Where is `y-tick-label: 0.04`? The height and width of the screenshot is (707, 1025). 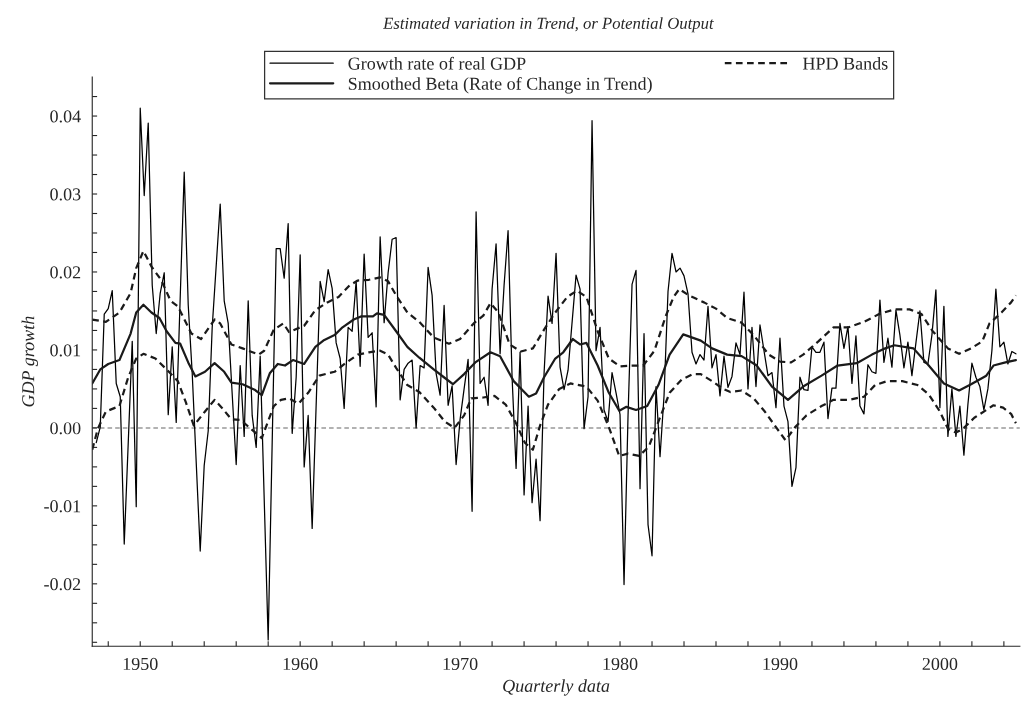 y-tick-label: 0.04 is located at coordinates (65, 116).